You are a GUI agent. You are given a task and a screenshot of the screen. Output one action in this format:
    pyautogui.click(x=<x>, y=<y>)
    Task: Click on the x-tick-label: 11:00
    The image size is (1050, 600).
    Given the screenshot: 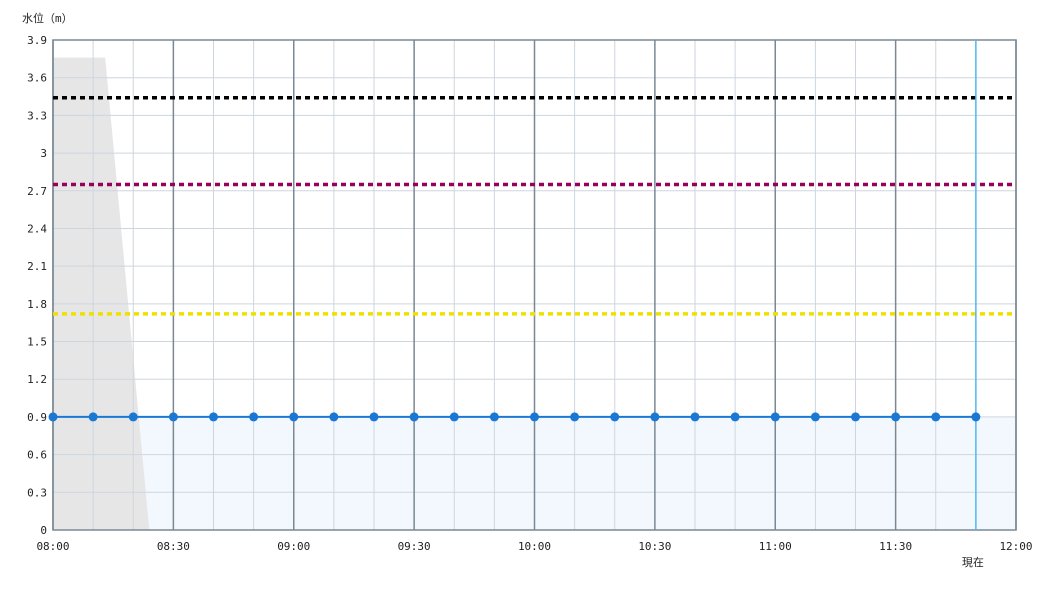 What is the action you would take?
    pyautogui.click(x=775, y=546)
    